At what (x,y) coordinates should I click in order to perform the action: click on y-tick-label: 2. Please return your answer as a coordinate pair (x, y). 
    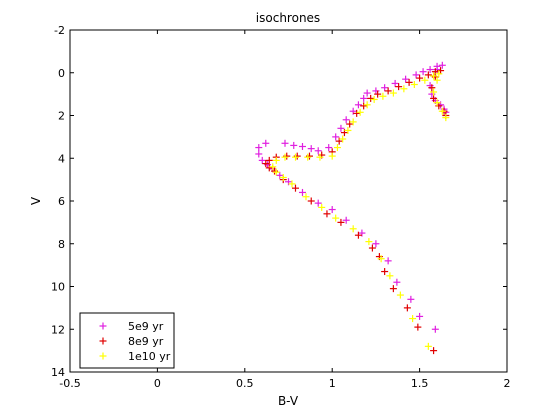
    Looking at the image, I should click on (61, 116).